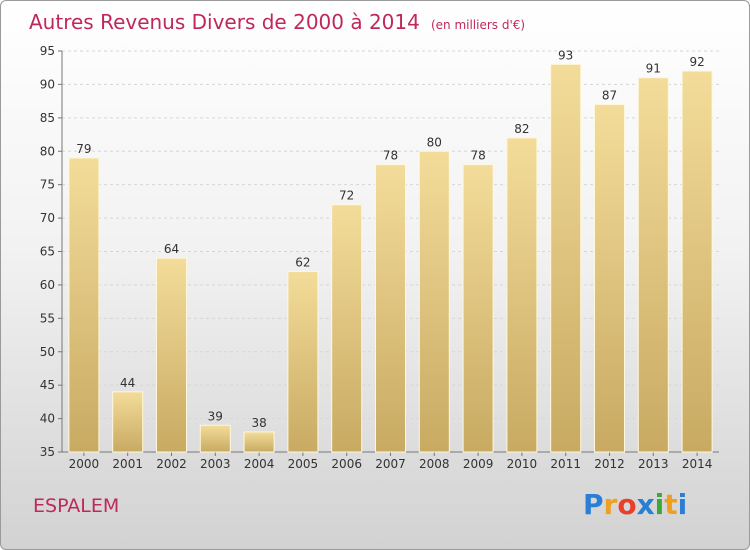 This screenshot has height=550, width=750. I want to click on proxiti-logo: Proxiti, so click(635, 504).